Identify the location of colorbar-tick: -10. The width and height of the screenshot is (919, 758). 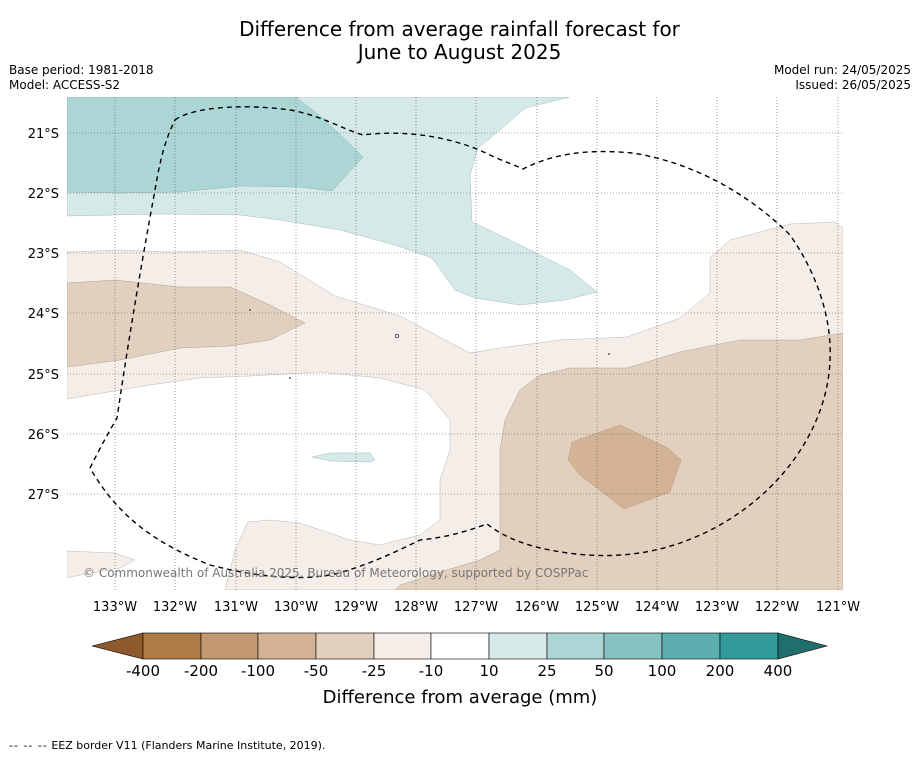
(431, 671).